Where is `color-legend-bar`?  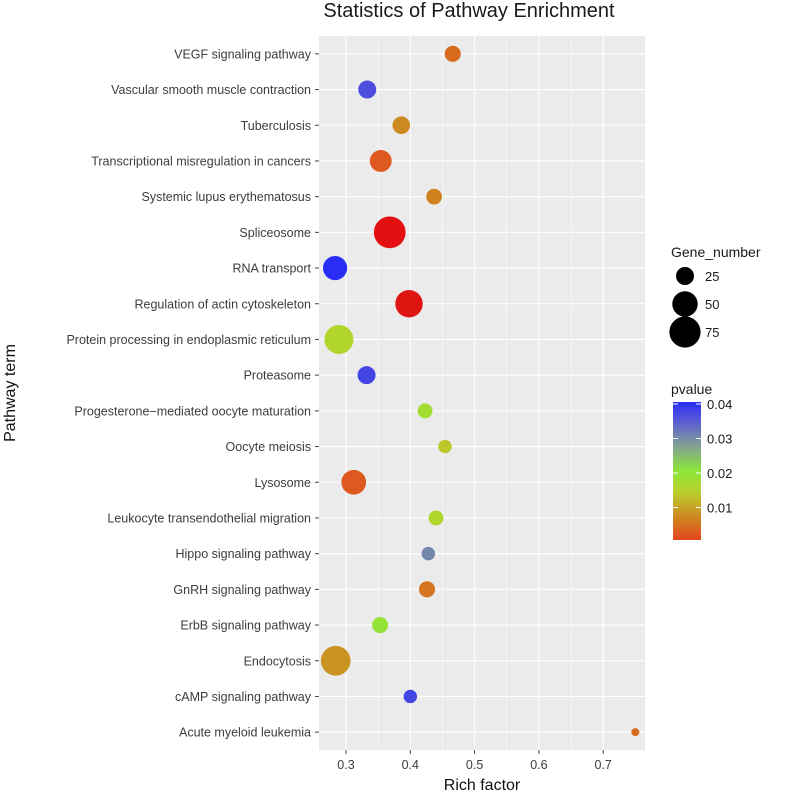 color-legend-bar is located at coordinates (687, 471).